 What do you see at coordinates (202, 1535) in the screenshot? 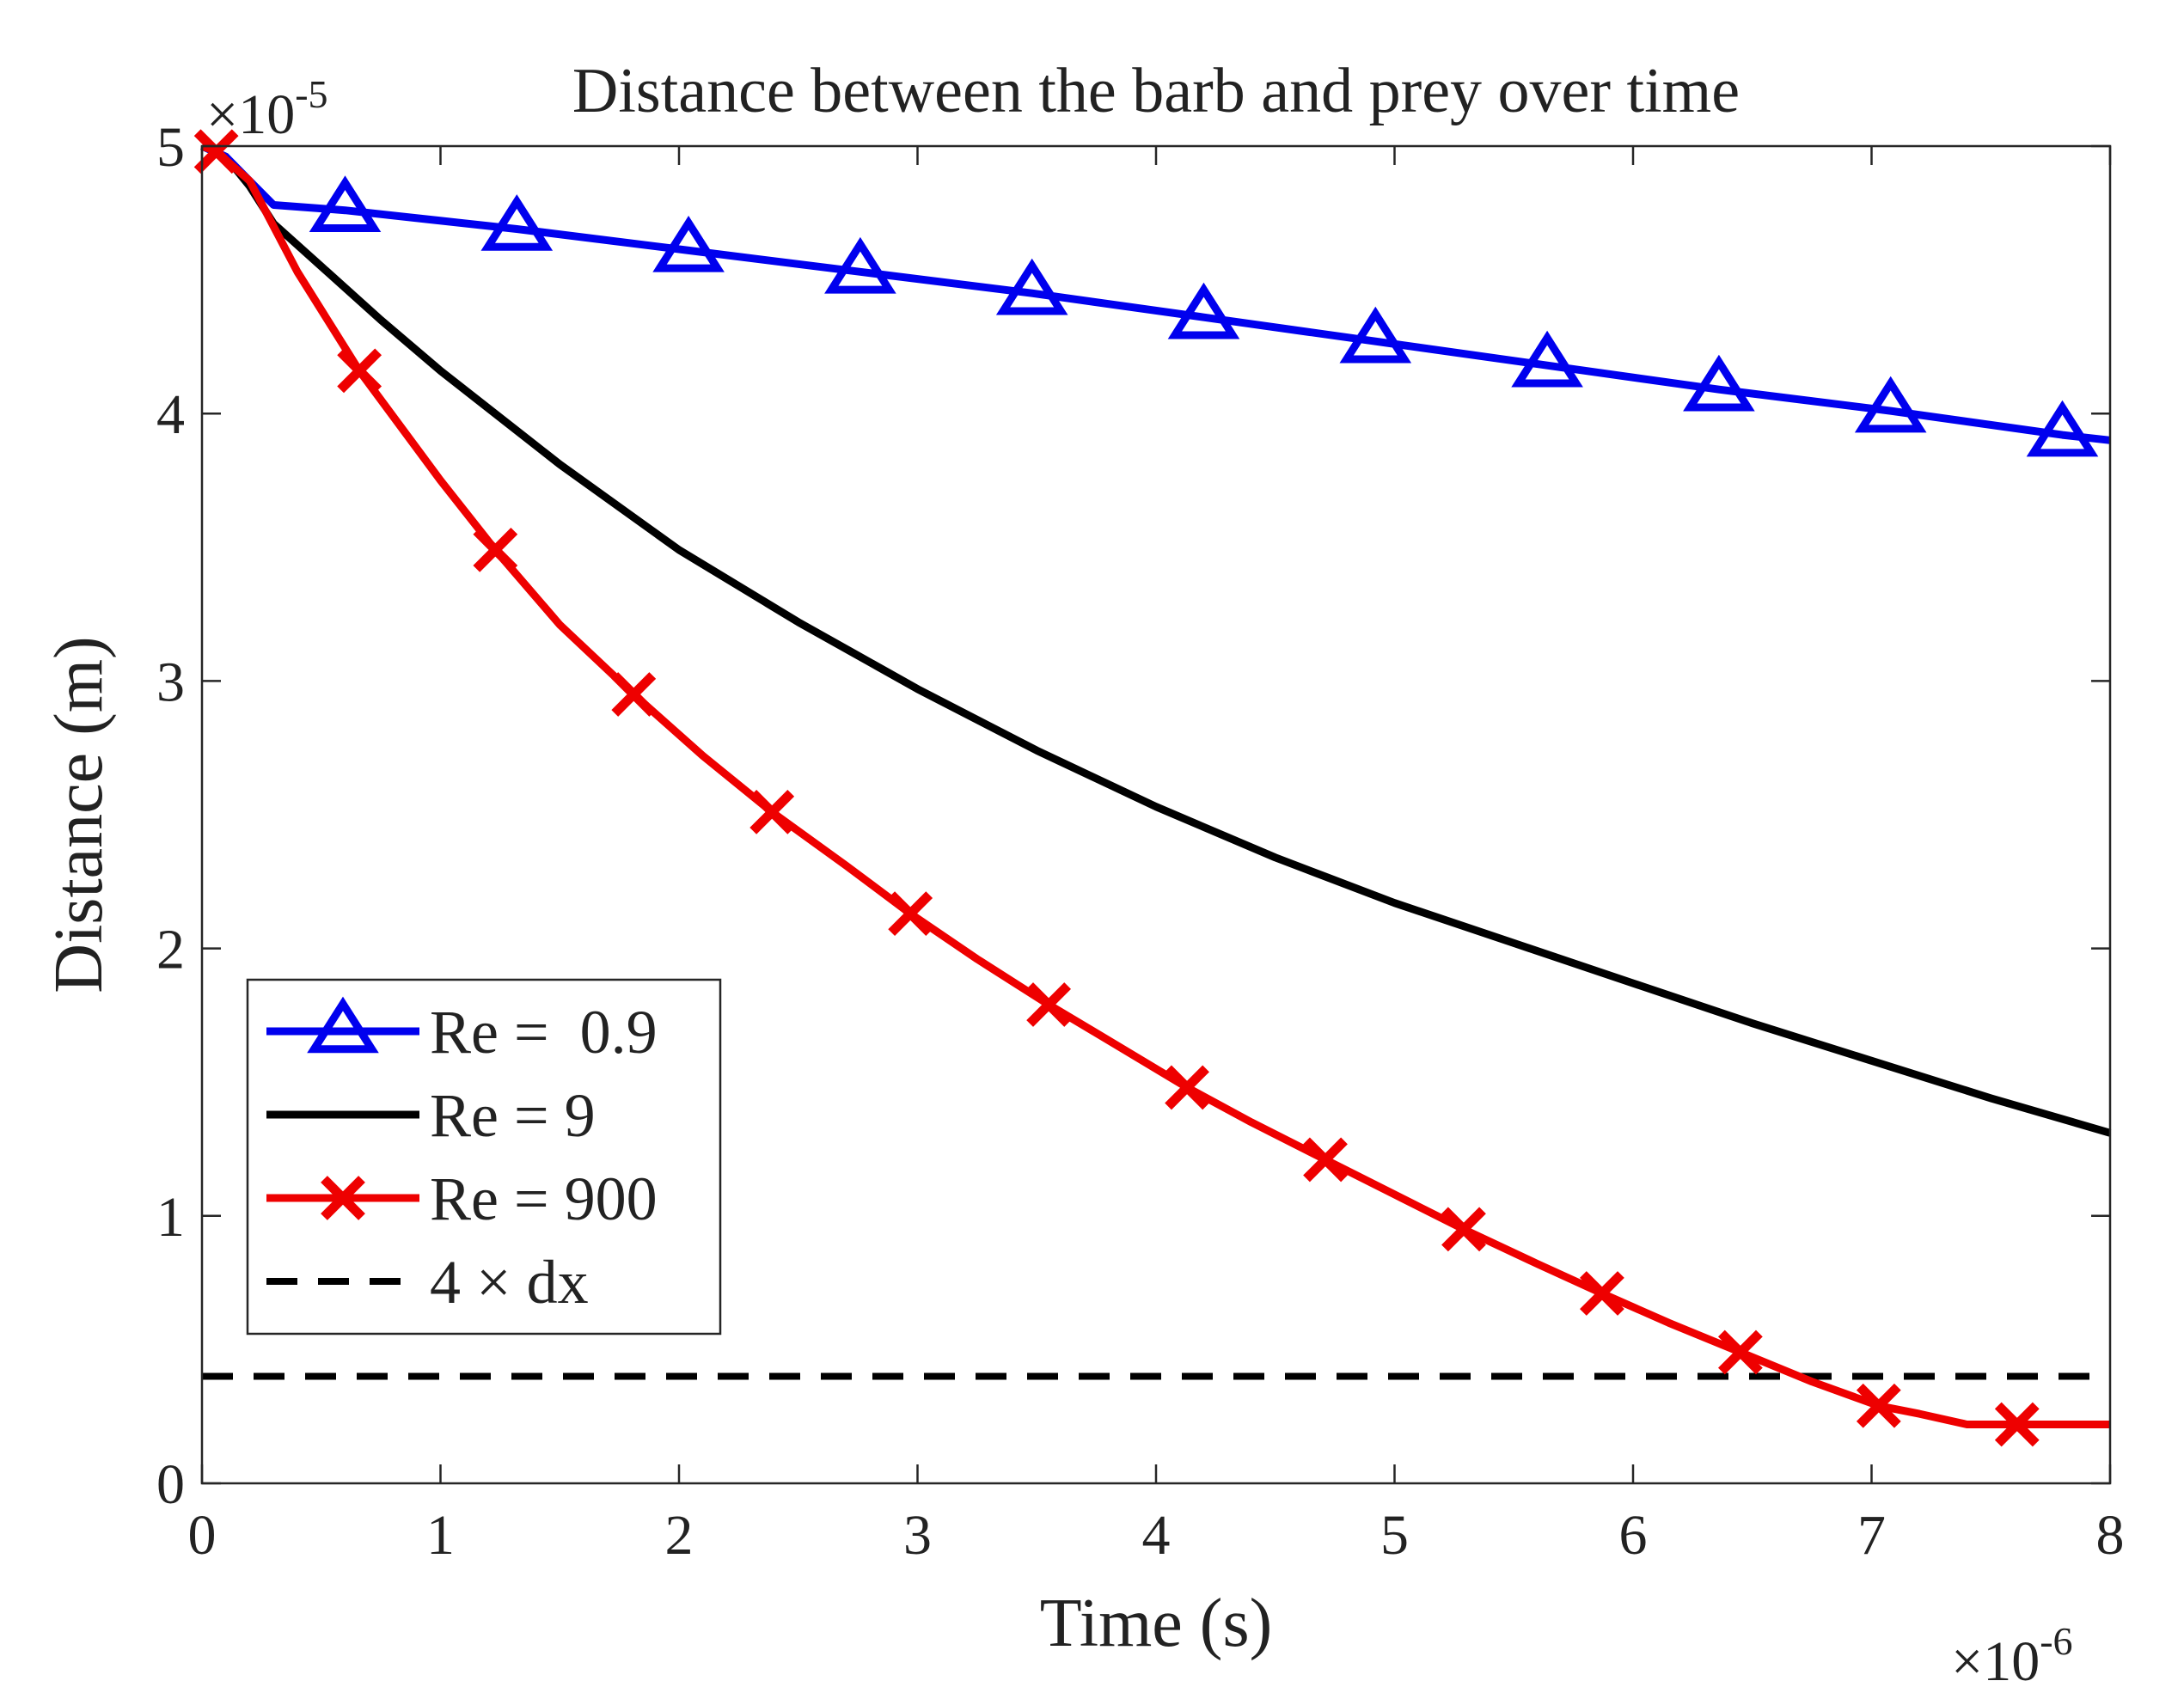
I see `x-tick-label-0: 0` at bounding box center [202, 1535].